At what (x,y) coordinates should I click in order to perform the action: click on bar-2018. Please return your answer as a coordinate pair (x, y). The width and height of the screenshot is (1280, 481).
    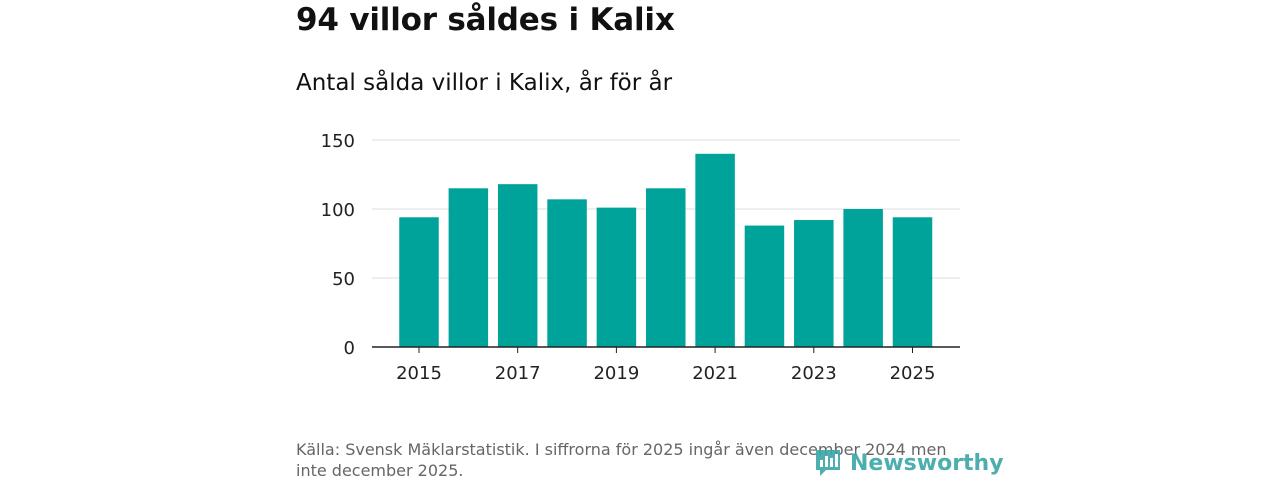
    Looking at the image, I should click on (567, 273).